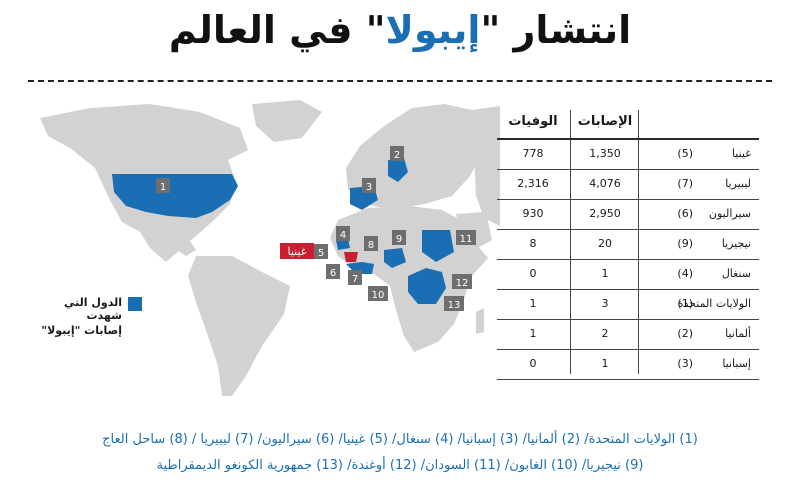  I want to click on table-row: الولايات المتحدة (1) 3 1, so click(628, 305).